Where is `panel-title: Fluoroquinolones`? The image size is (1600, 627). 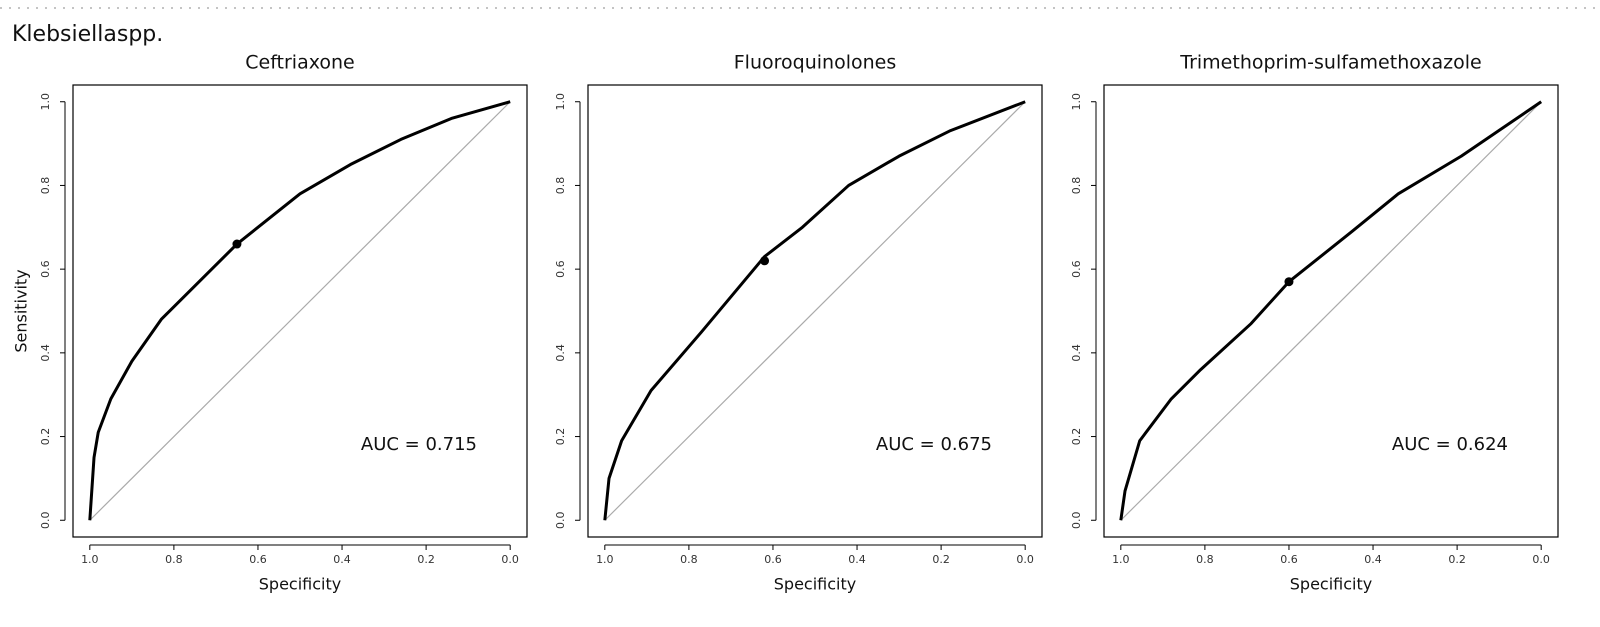
panel-title: Fluoroquinolones is located at coordinates (815, 63).